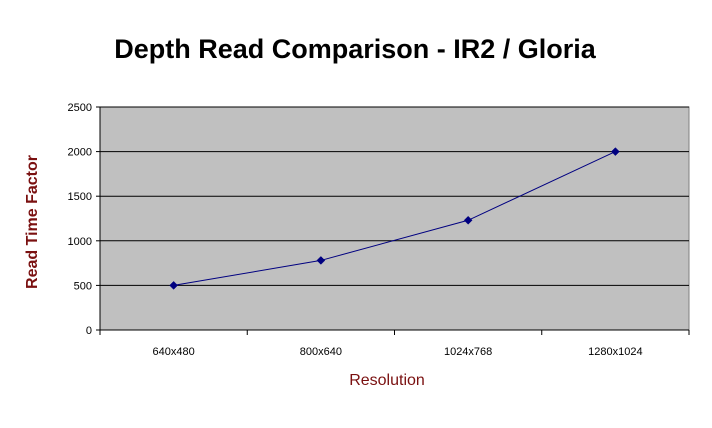 The height and width of the screenshot is (428, 712). Describe the element at coordinates (355, 49) in the screenshot. I see `chart-title: Depth Read Comparison - IR2 / Gloria` at that location.